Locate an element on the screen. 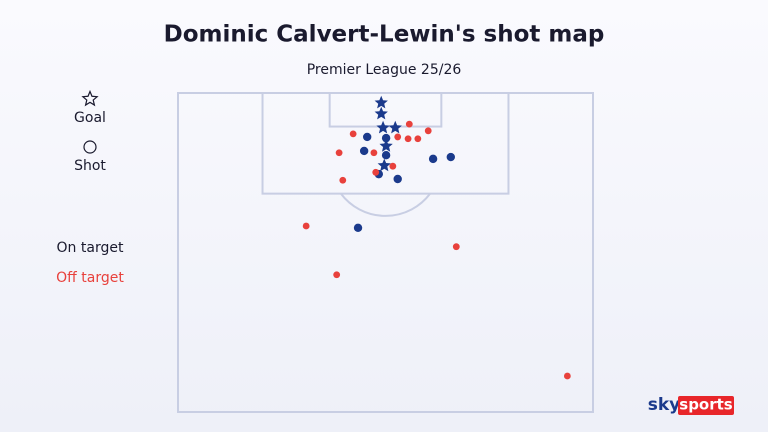 Image resolution: width=768 pixels, height=432 pixels. penalty-arc is located at coordinates (385, 205).